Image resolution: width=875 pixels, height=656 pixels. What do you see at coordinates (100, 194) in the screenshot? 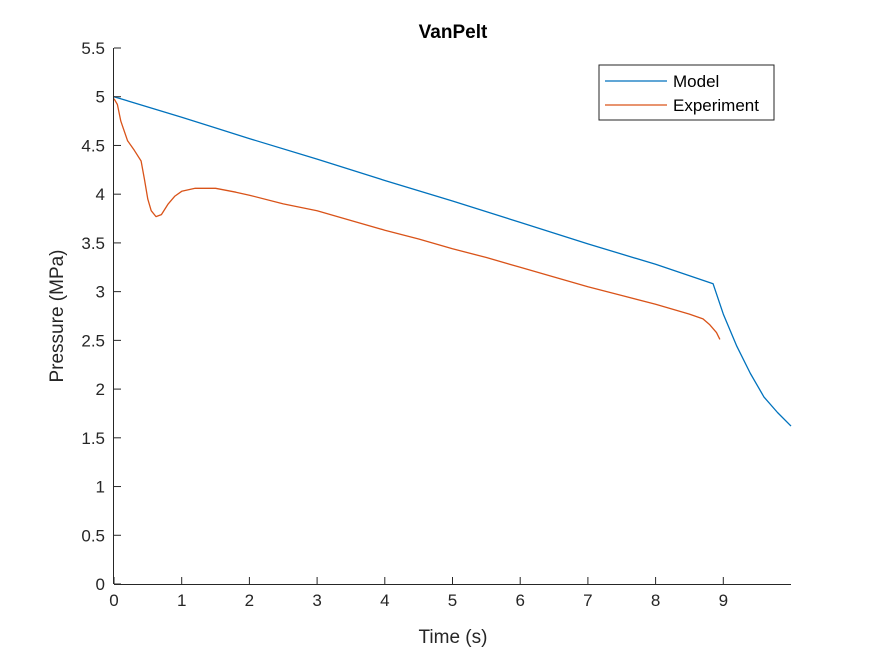
I see `y-tick-label: 4` at bounding box center [100, 194].